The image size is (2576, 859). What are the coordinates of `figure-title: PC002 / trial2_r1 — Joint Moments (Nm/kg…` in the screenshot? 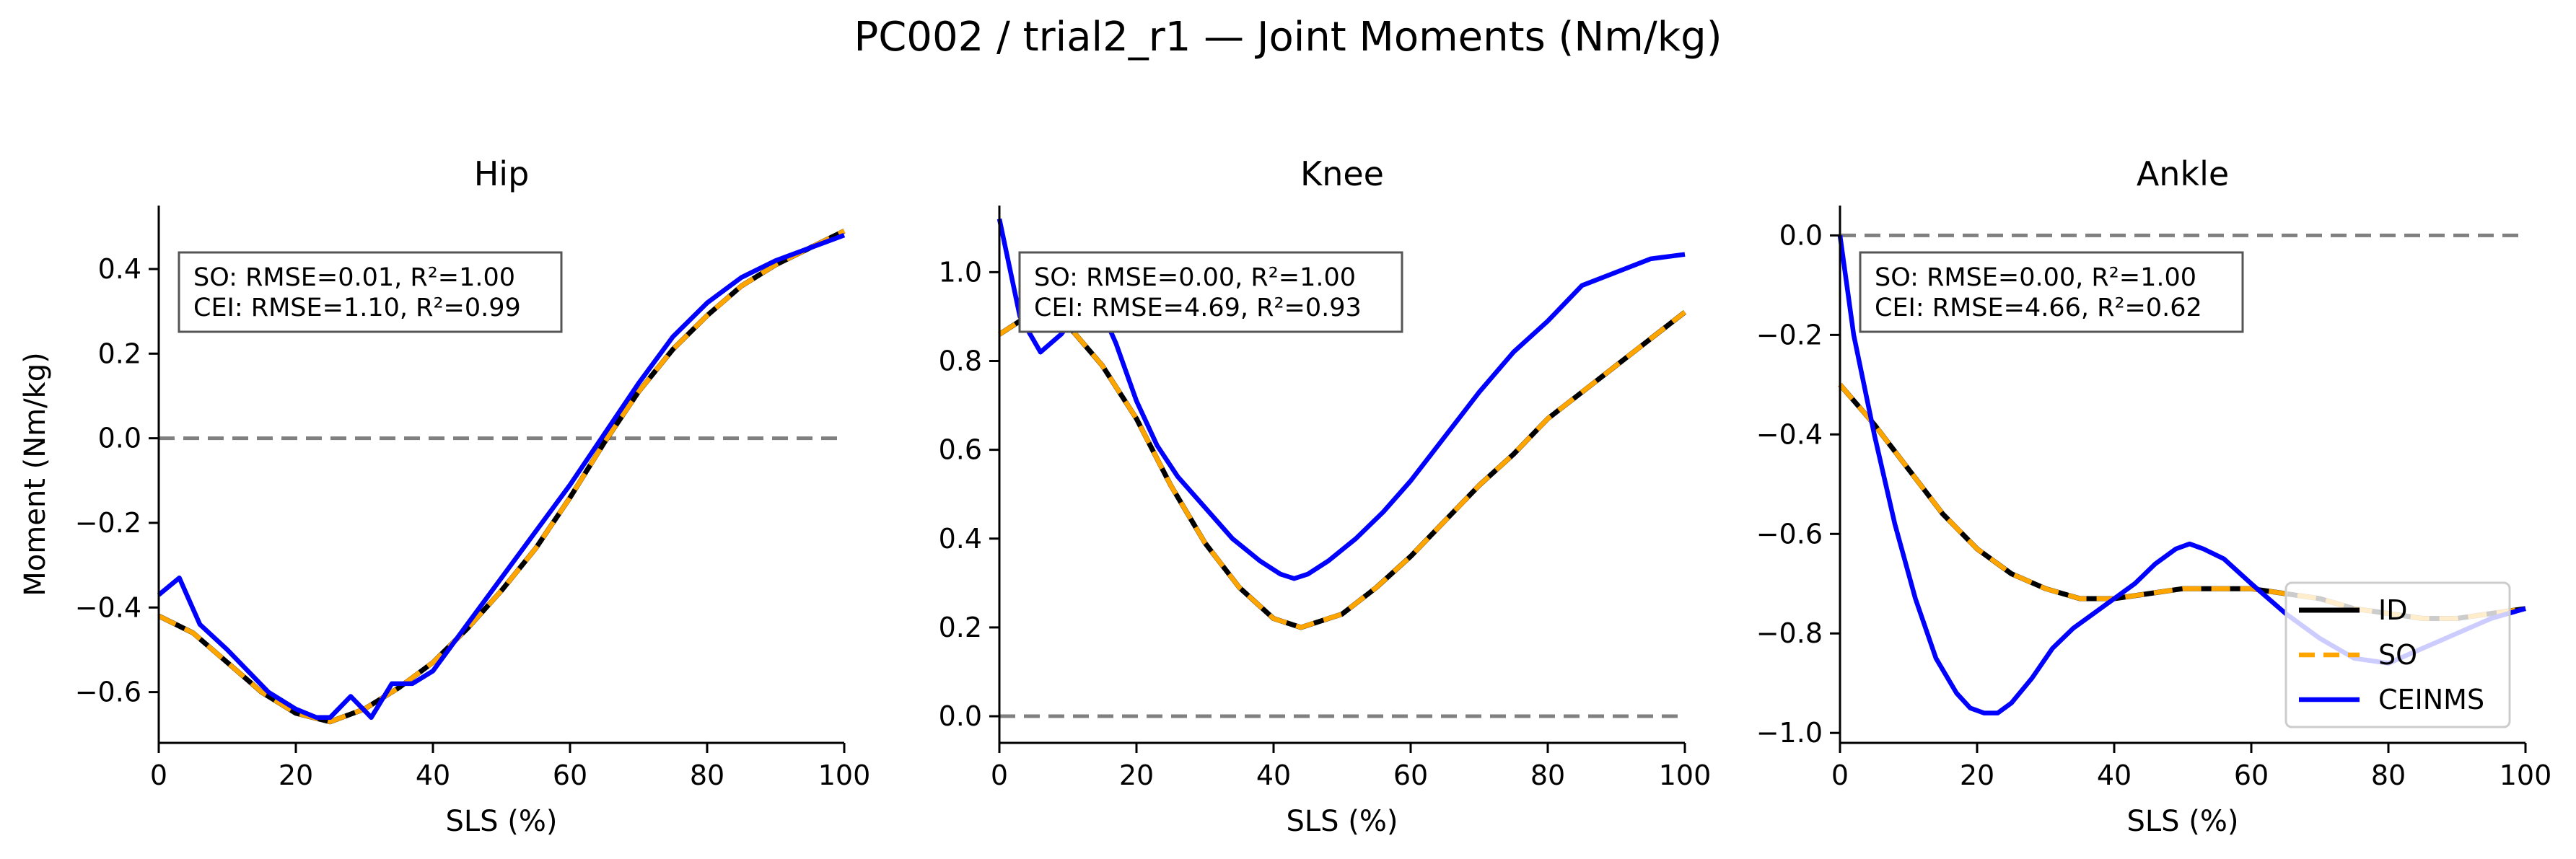 It's located at (1288, 37).